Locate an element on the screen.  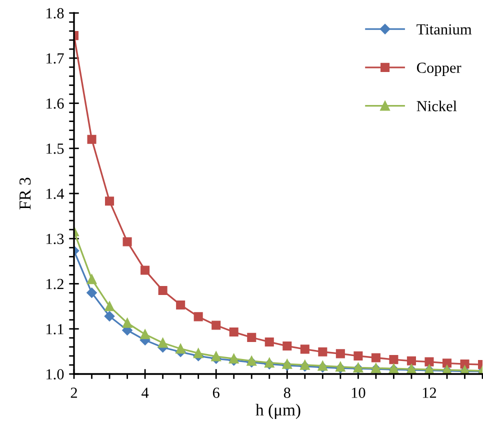
x-tick-label: 4 is located at coordinates (145, 393).